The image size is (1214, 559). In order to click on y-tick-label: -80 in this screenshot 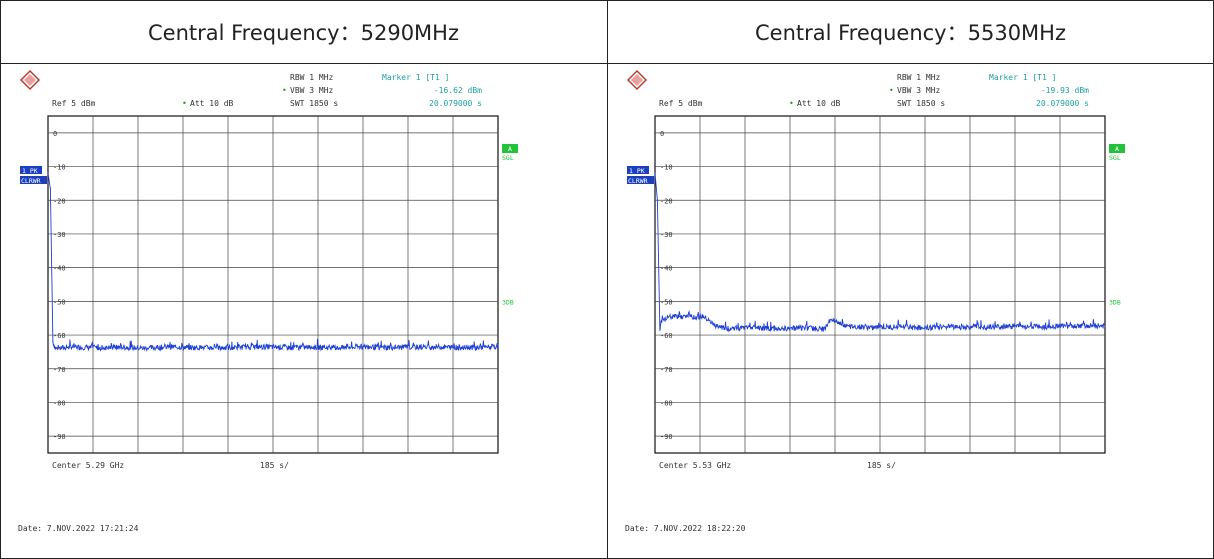, I will do `click(666, 403)`.